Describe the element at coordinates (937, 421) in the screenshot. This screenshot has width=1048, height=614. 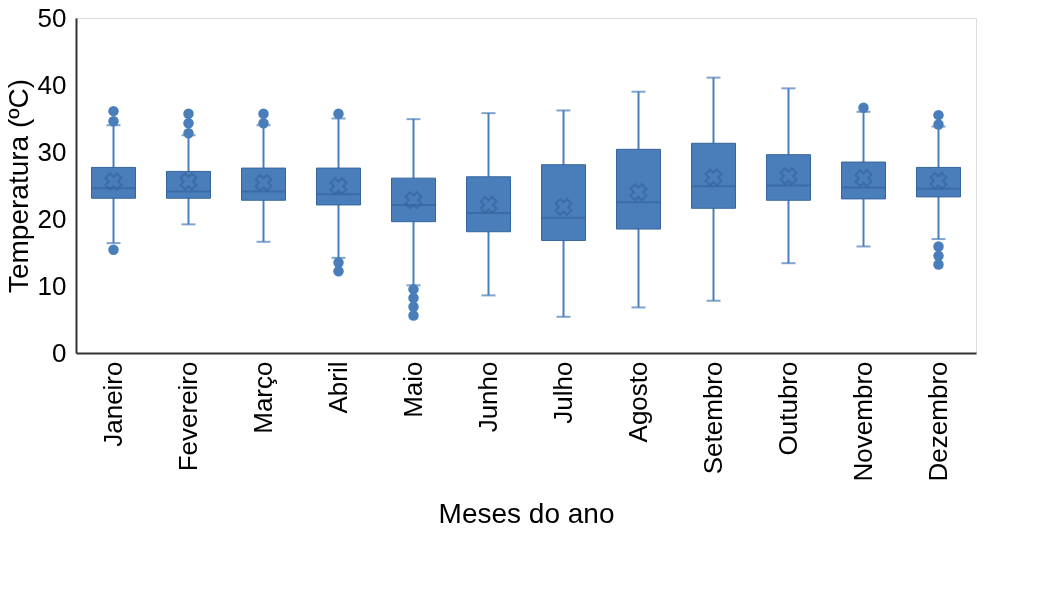
I see `x-tick-label: Dezembro` at that location.